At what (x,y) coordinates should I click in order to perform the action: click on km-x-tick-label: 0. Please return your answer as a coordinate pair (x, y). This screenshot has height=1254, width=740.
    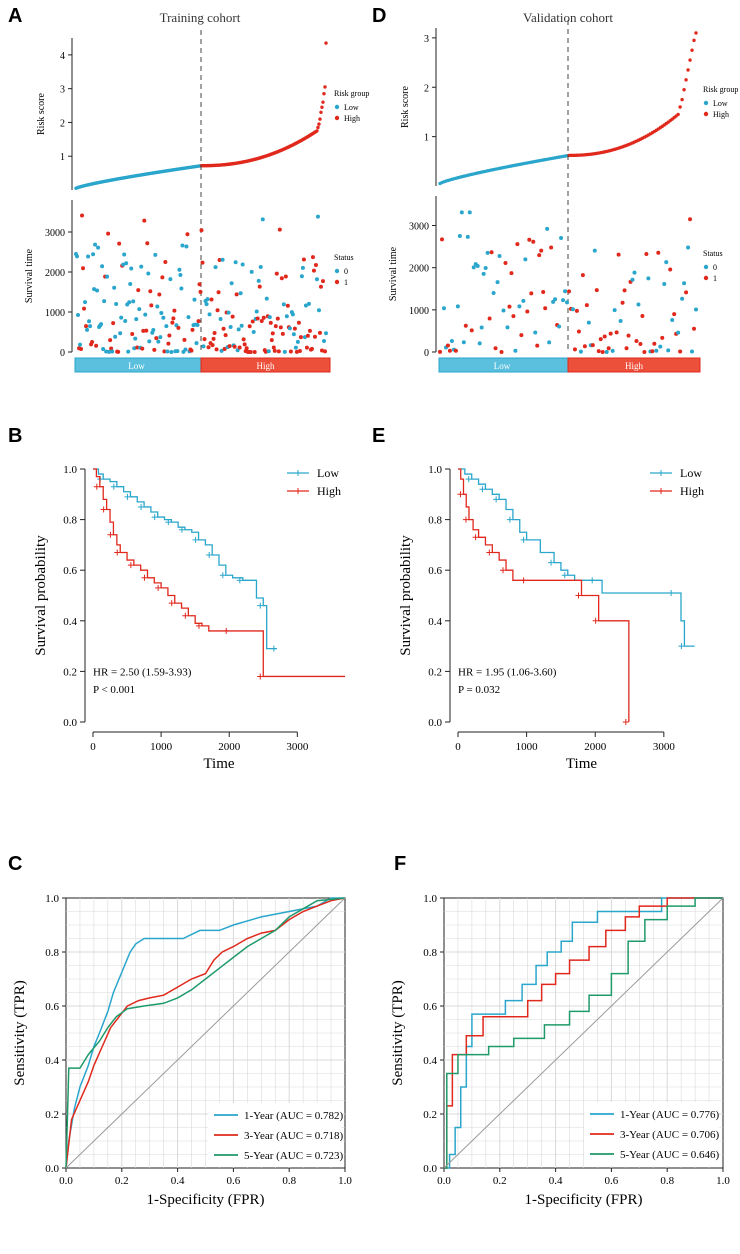
    Looking at the image, I should click on (458, 747).